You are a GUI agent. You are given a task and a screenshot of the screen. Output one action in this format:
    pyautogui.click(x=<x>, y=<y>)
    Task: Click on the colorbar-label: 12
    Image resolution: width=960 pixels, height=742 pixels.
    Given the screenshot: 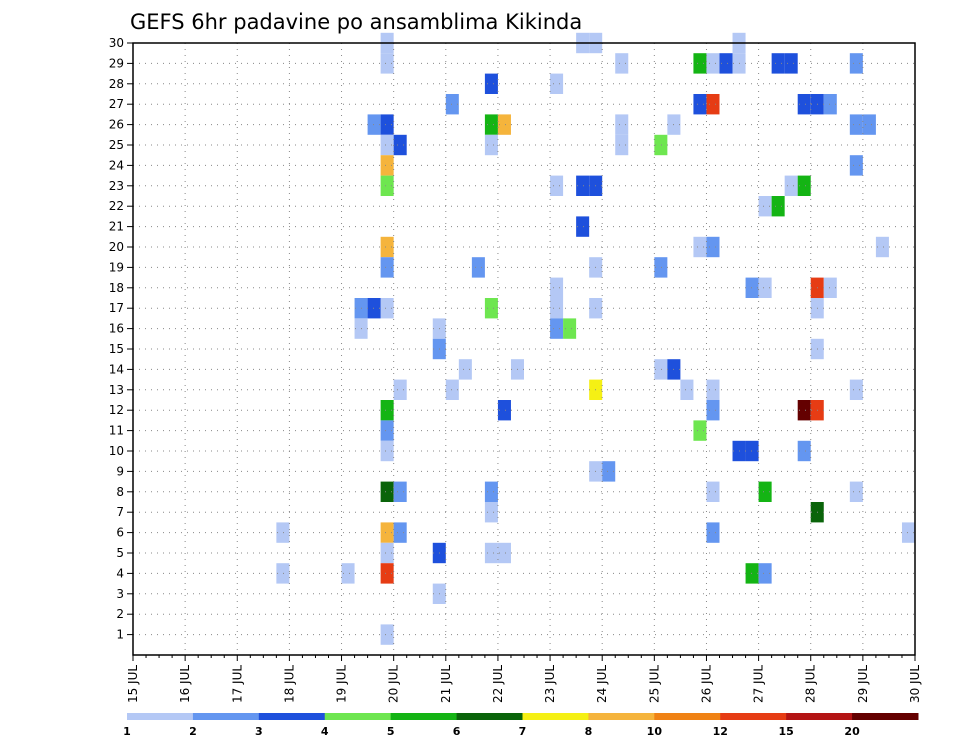 What is the action you would take?
    pyautogui.click(x=720, y=731)
    